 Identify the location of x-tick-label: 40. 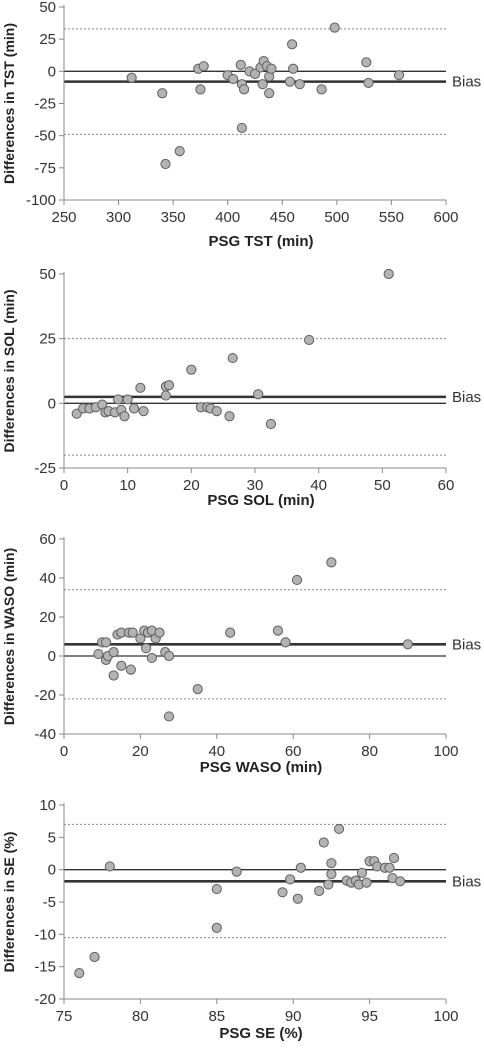
(318, 485).